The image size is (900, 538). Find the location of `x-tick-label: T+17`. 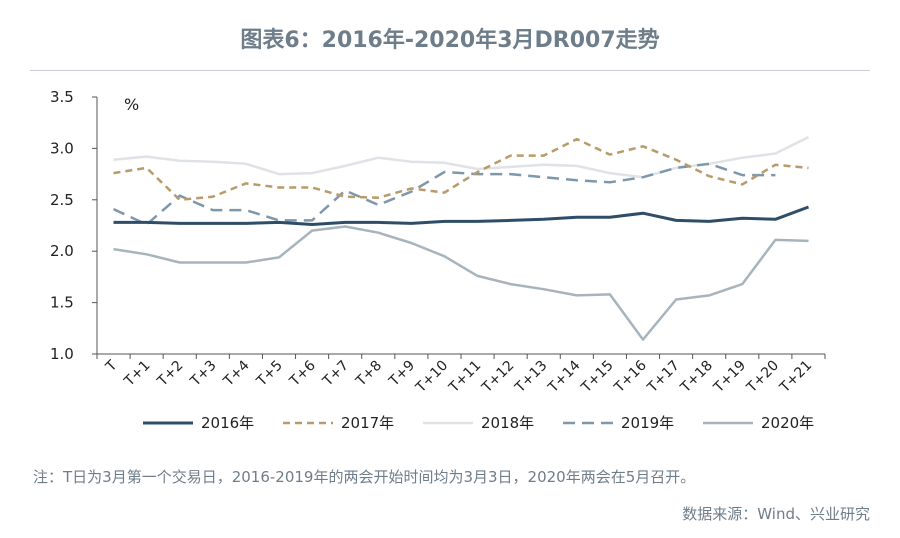

x-tick-label: T+17 is located at coordinates (663, 377).